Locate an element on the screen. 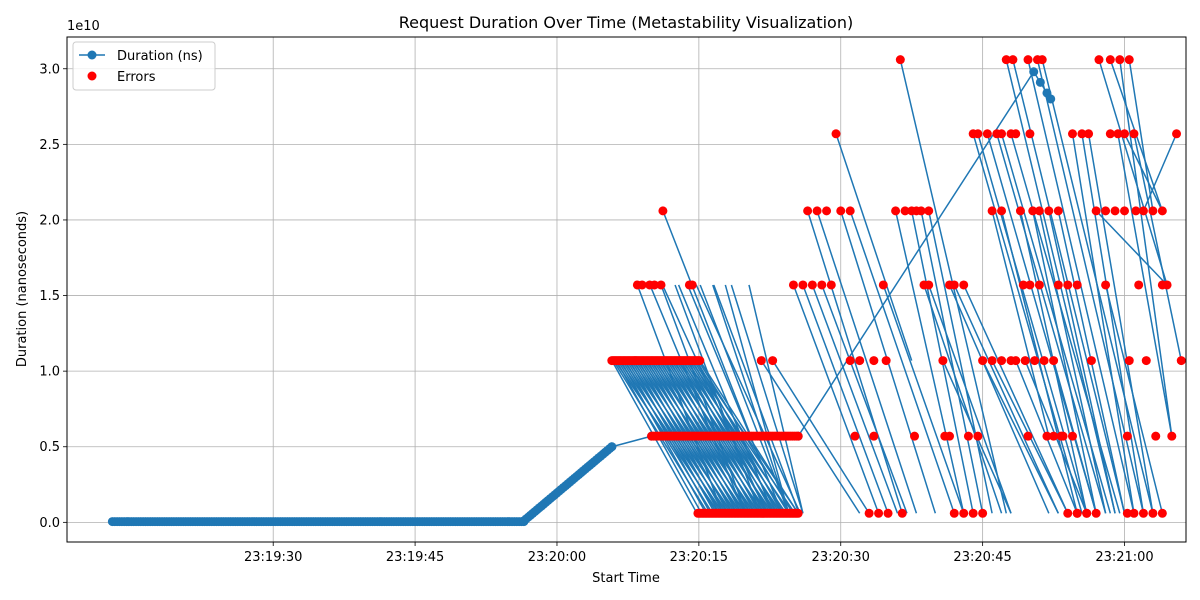  x-tick-label: 23:20:15 is located at coordinates (699, 557).